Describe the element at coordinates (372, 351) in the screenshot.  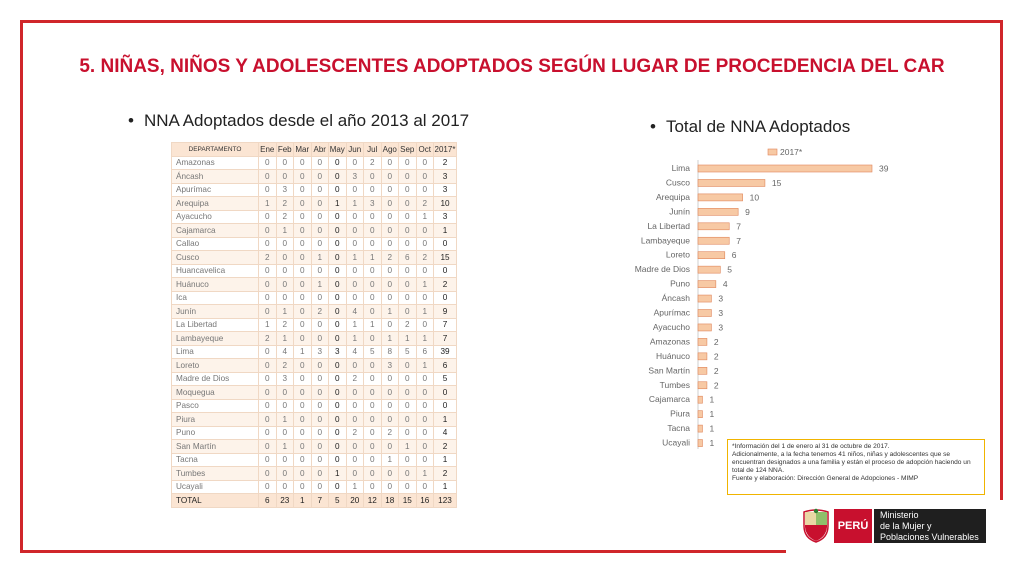
I see `value-cell: 5` at that location.